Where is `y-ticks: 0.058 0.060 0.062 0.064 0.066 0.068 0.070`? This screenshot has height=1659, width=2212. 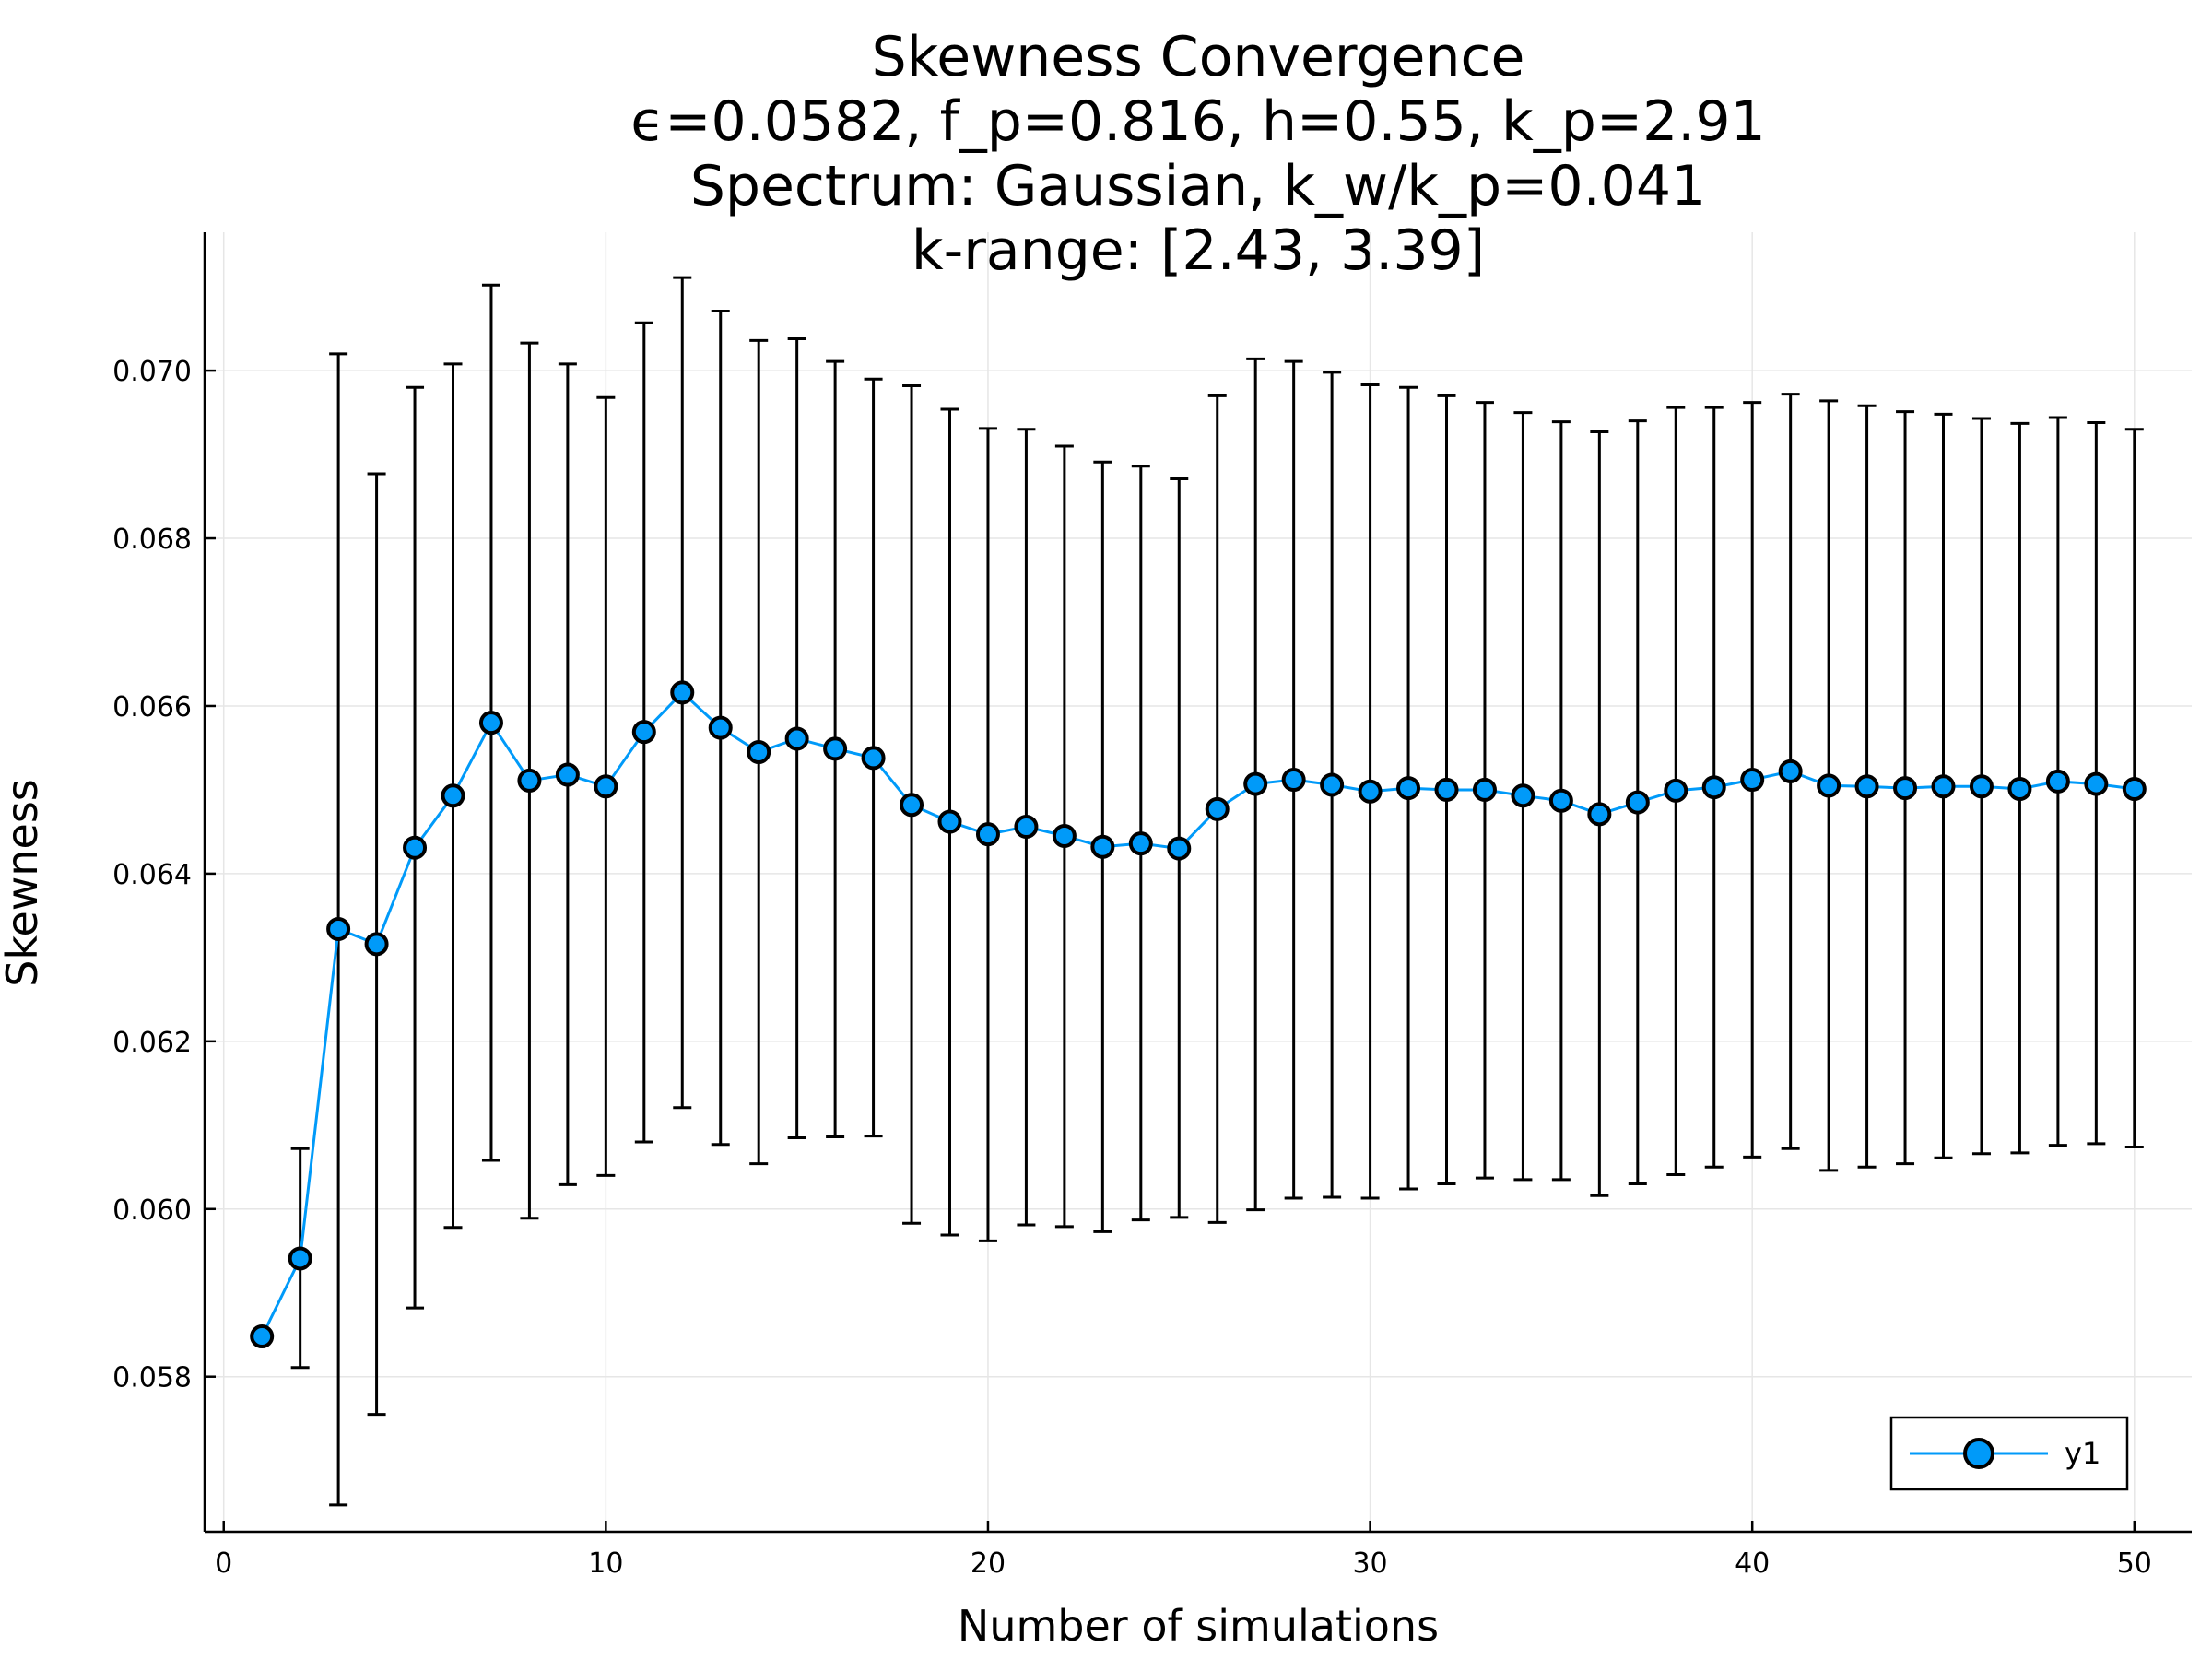
y-ticks: 0.058 0.060 0.062 0.064 0.066 0.068 0.070 is located at coordinates (164, 875).